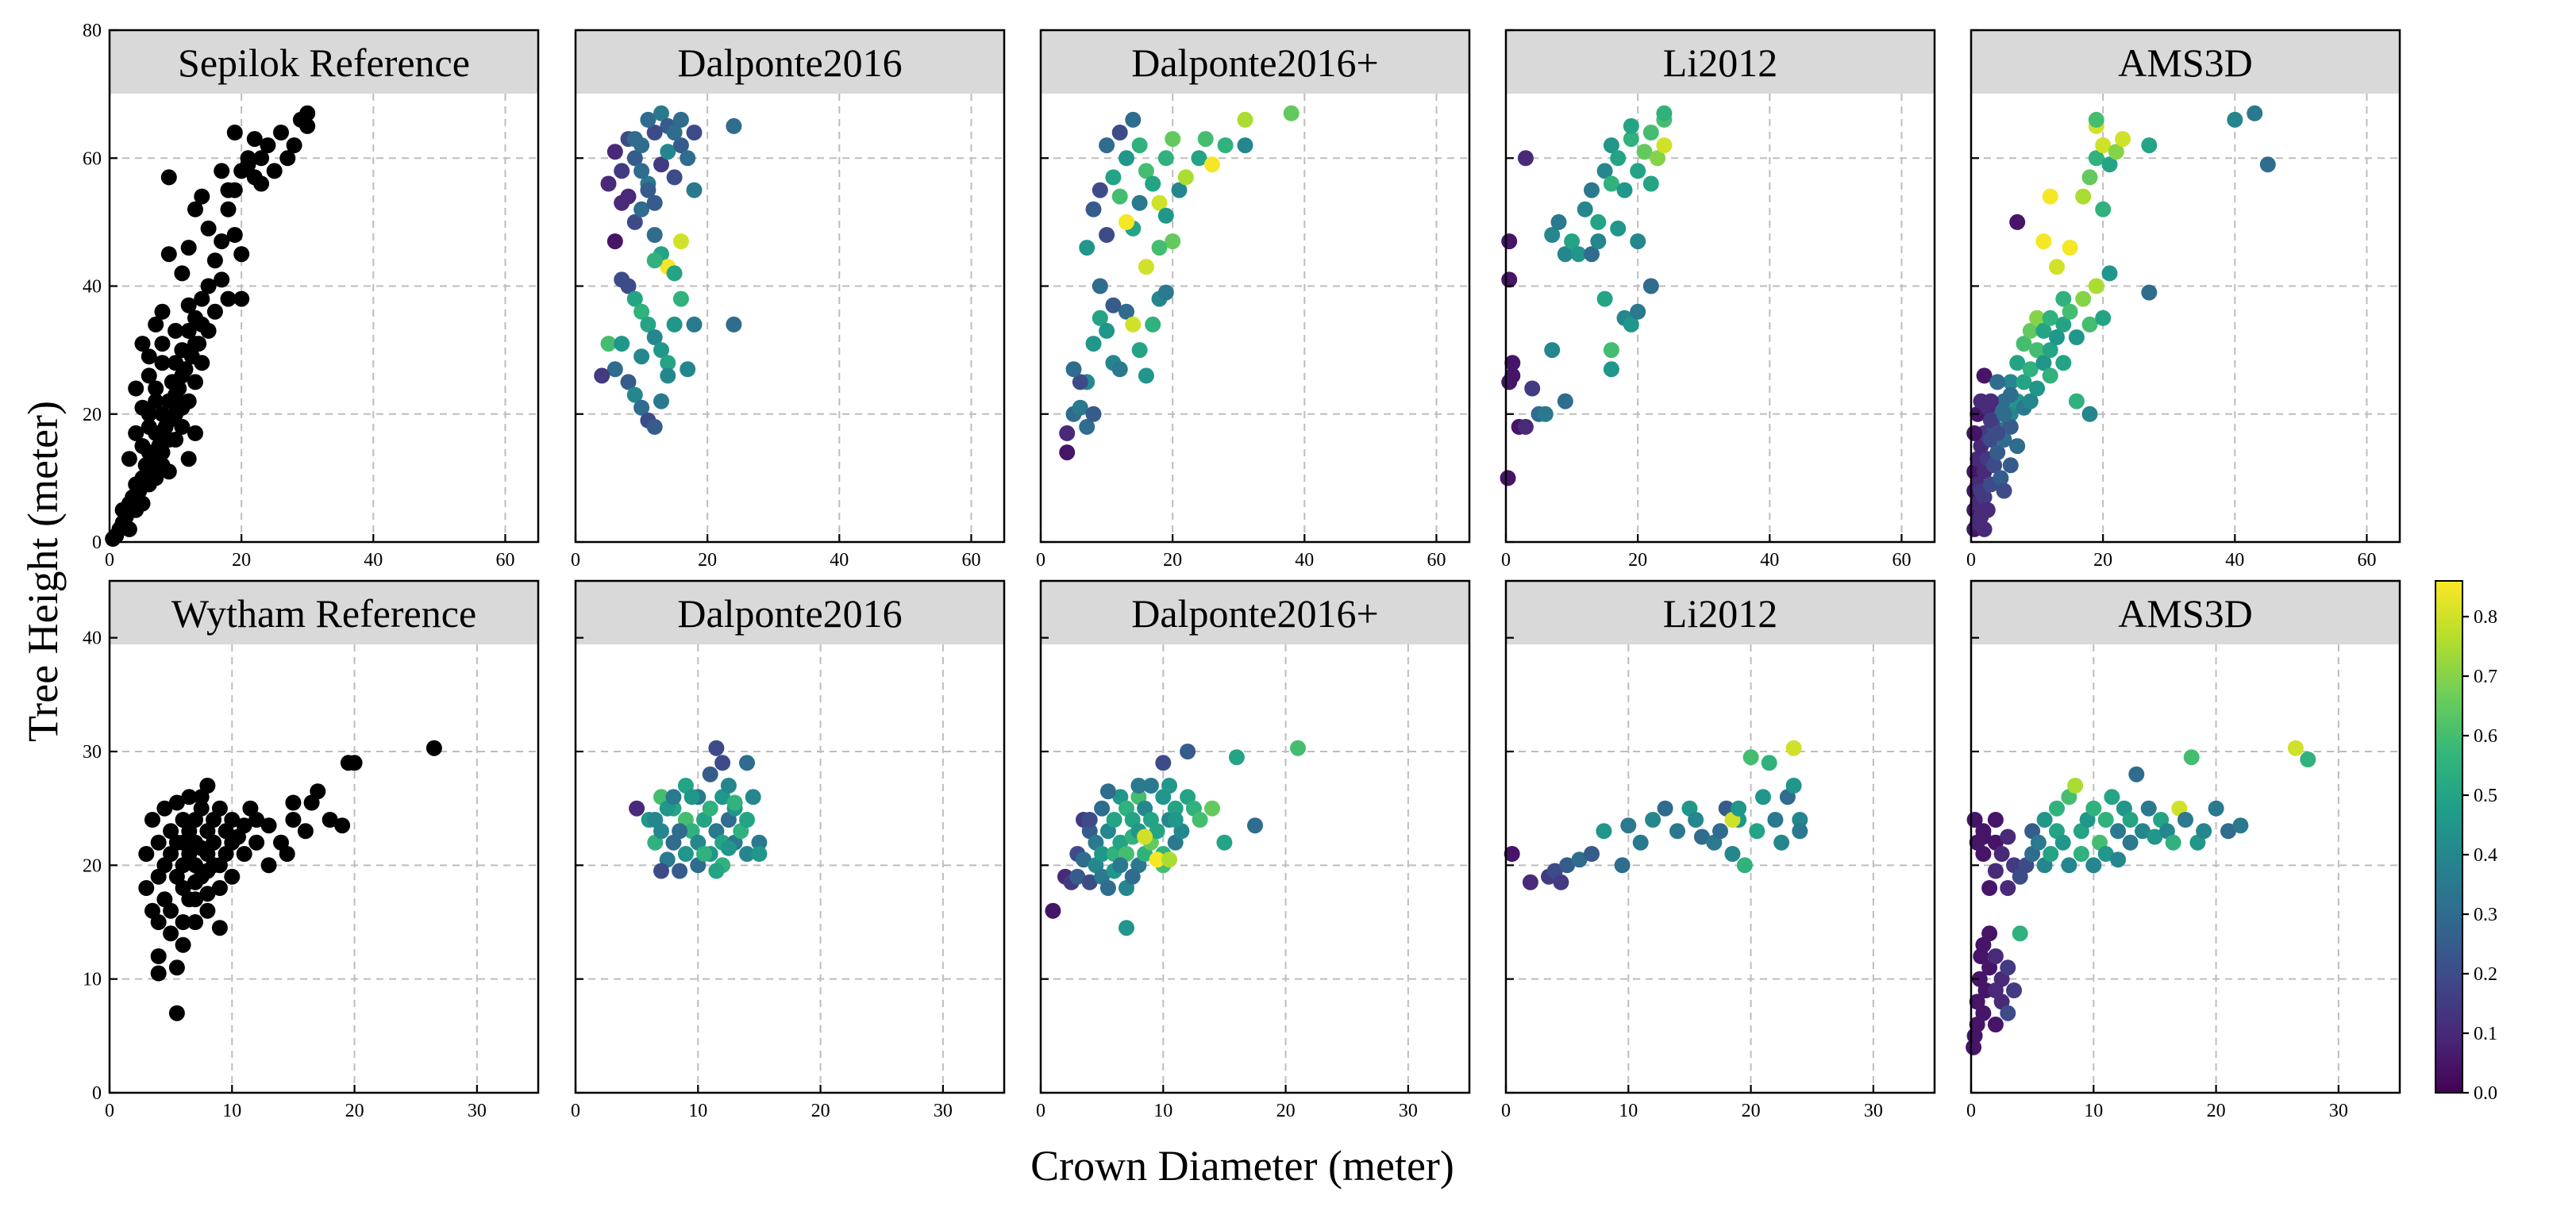 Image resolution: width=2576 pixels, height=1211 pixels. I want to click on x-tick-label: 20, so click(354, 1111).